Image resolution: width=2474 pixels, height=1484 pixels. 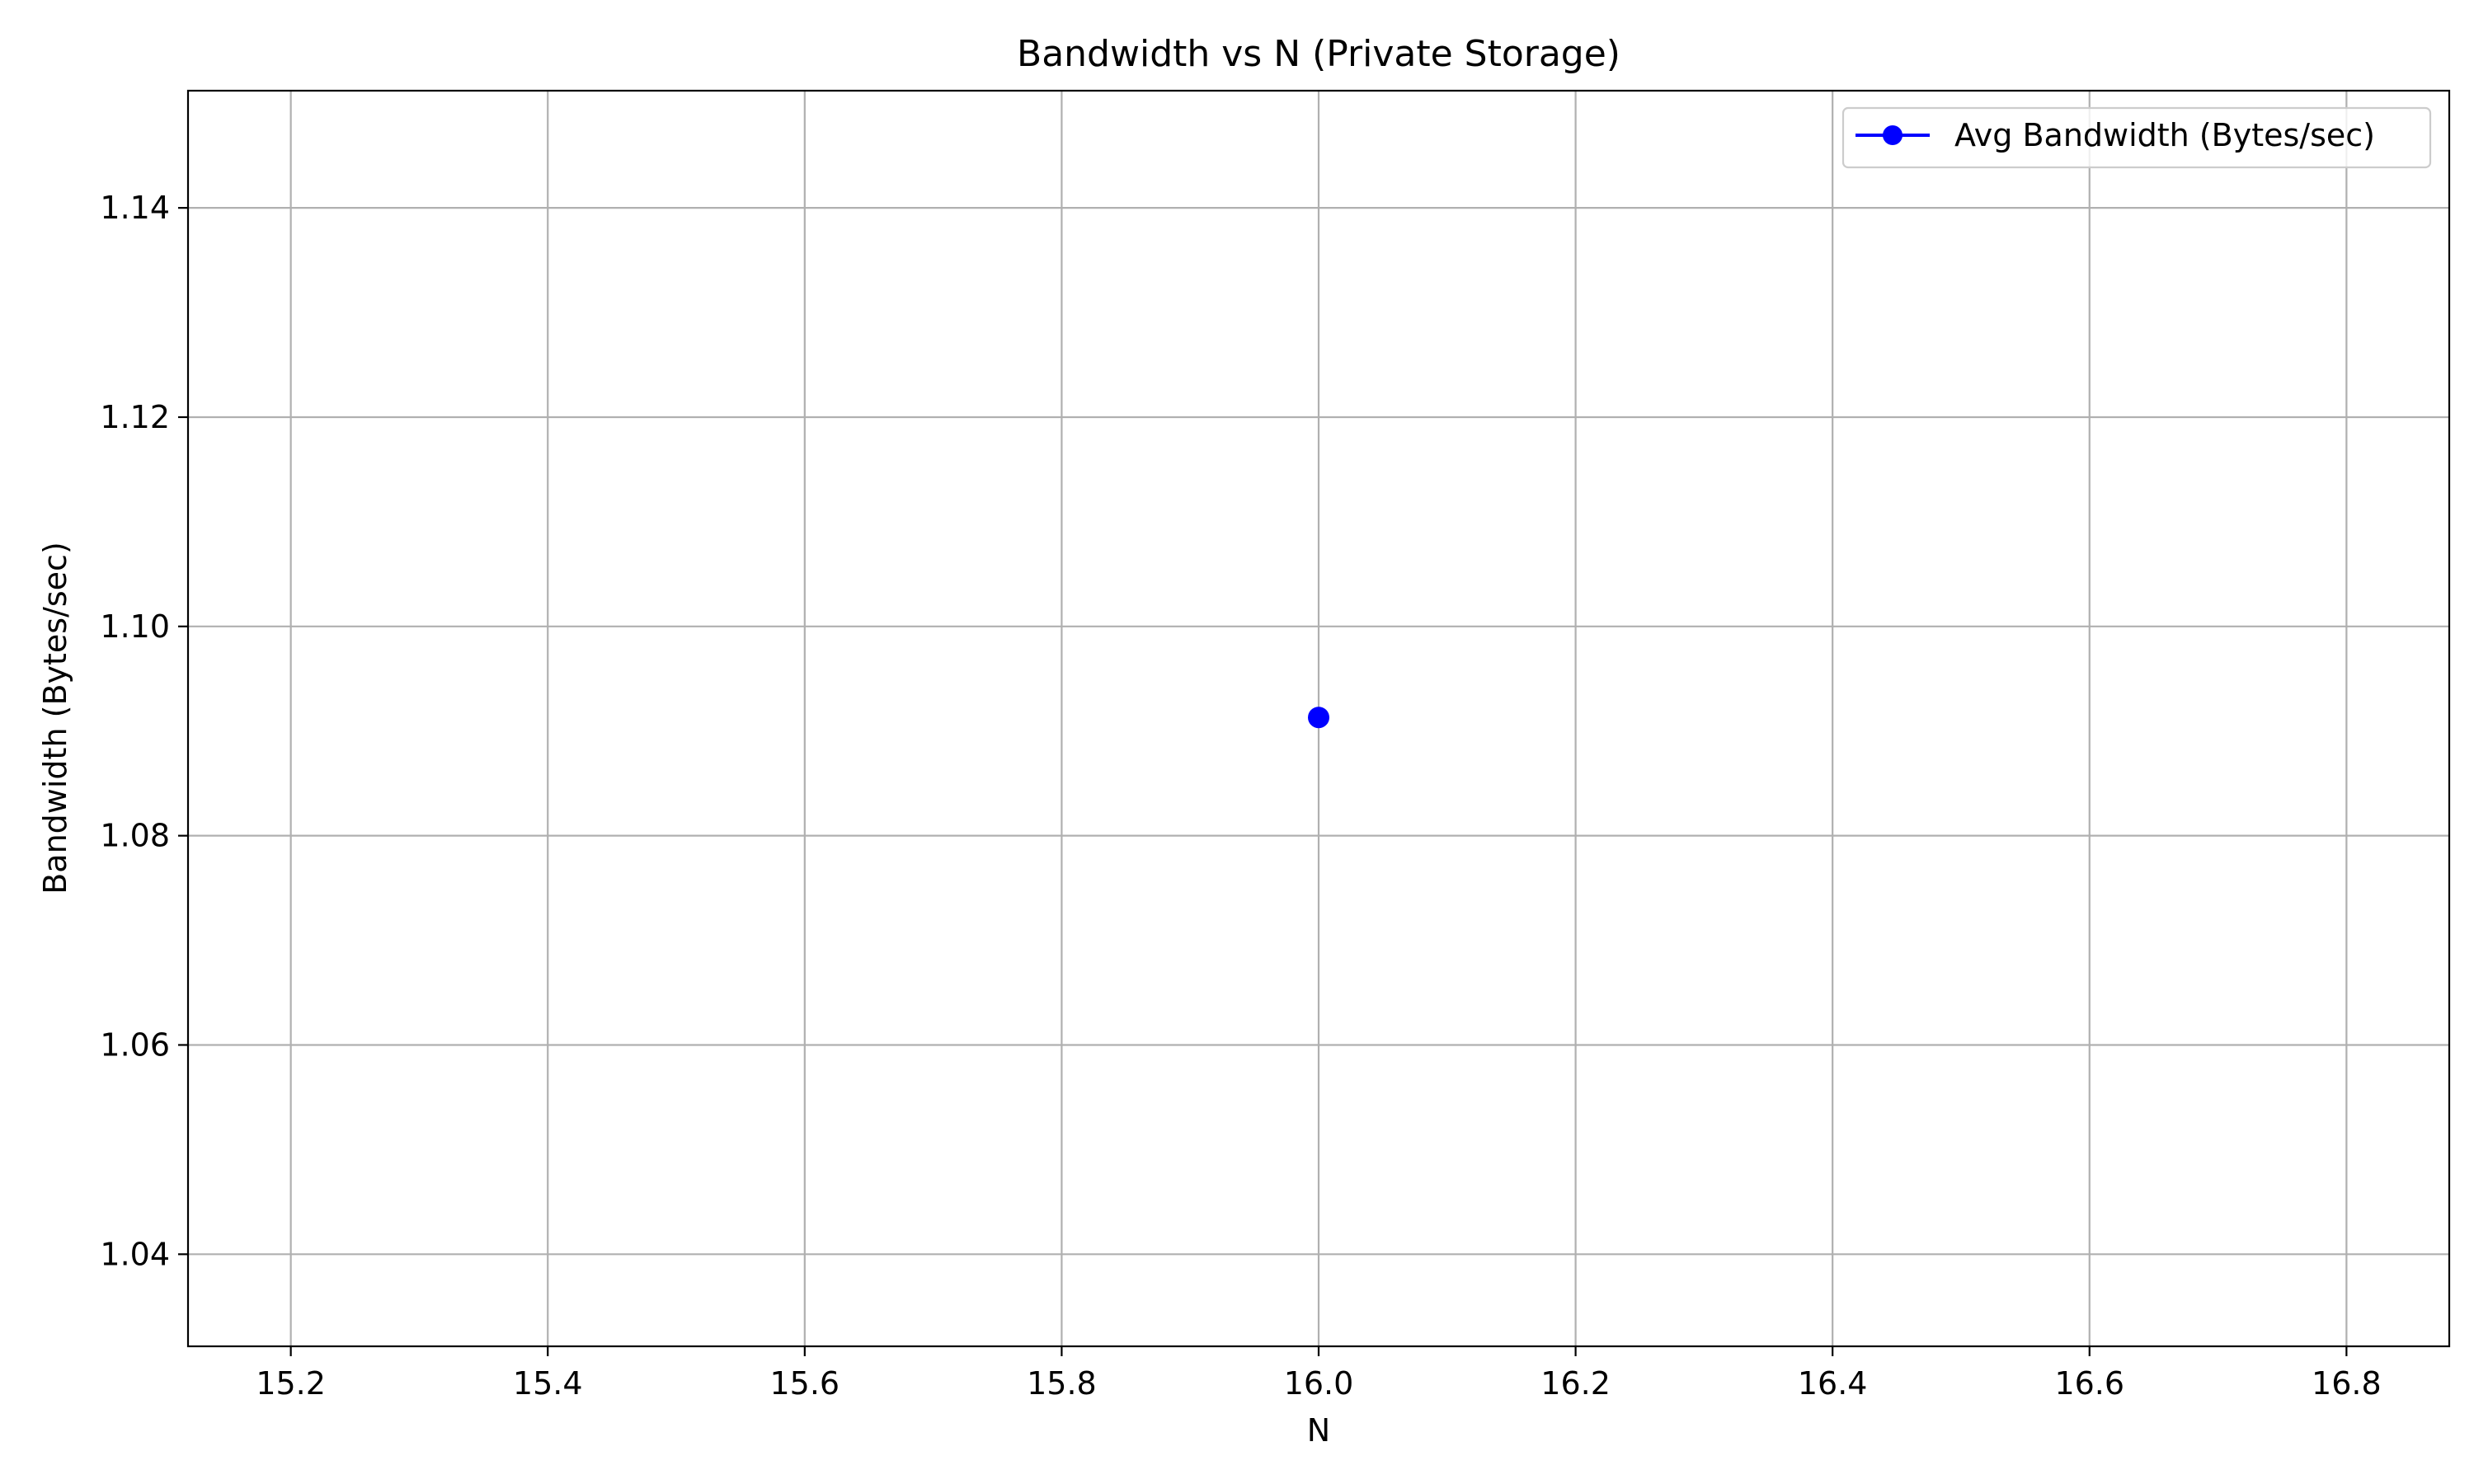 What do you see at coordinates (1833, 1383) in the screenshot?
I see `x-tick-label: 16.4` at bounding box center [1833, 1383].